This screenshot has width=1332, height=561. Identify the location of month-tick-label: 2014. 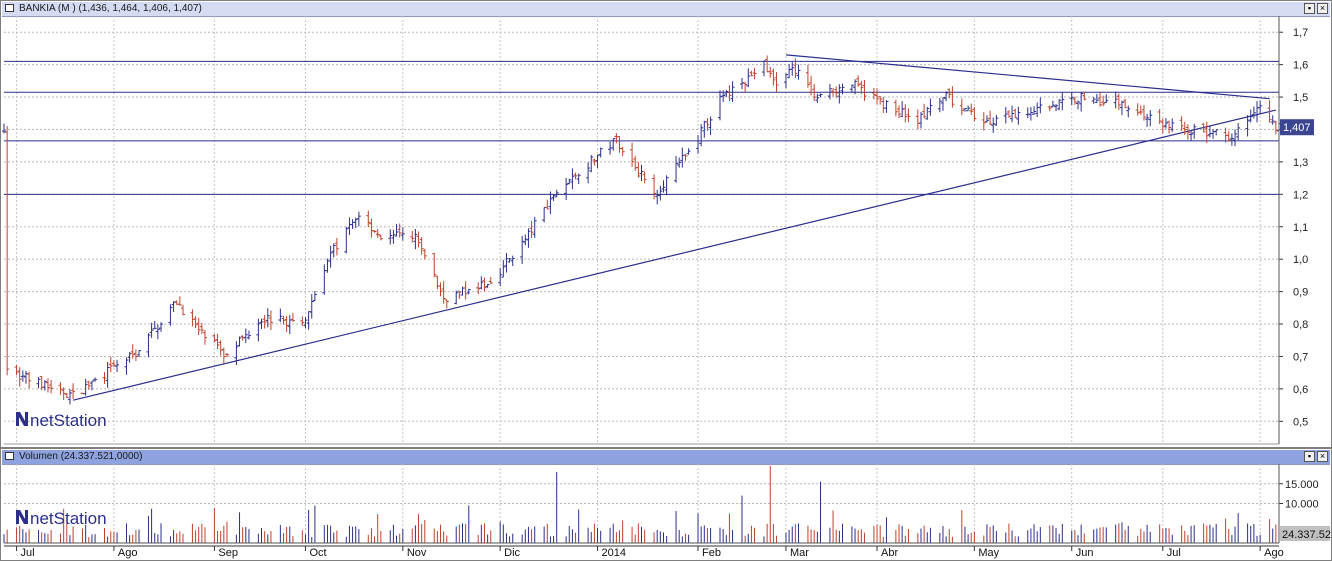
(614, 553).